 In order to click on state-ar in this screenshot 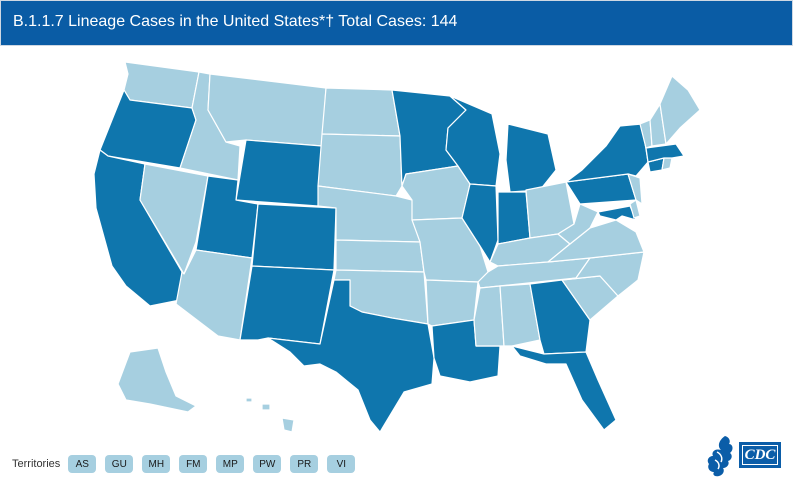, I will do `click(452, 303)`.